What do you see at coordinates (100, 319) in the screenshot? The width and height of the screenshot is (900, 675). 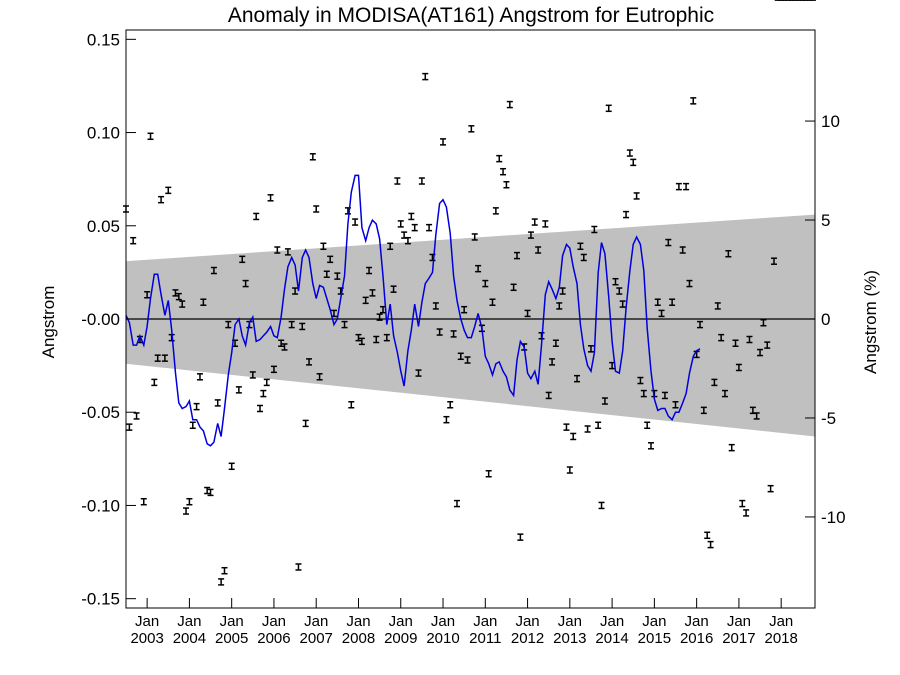 I see `y-tick-label: -0.00` at bounding box center [100, 319].